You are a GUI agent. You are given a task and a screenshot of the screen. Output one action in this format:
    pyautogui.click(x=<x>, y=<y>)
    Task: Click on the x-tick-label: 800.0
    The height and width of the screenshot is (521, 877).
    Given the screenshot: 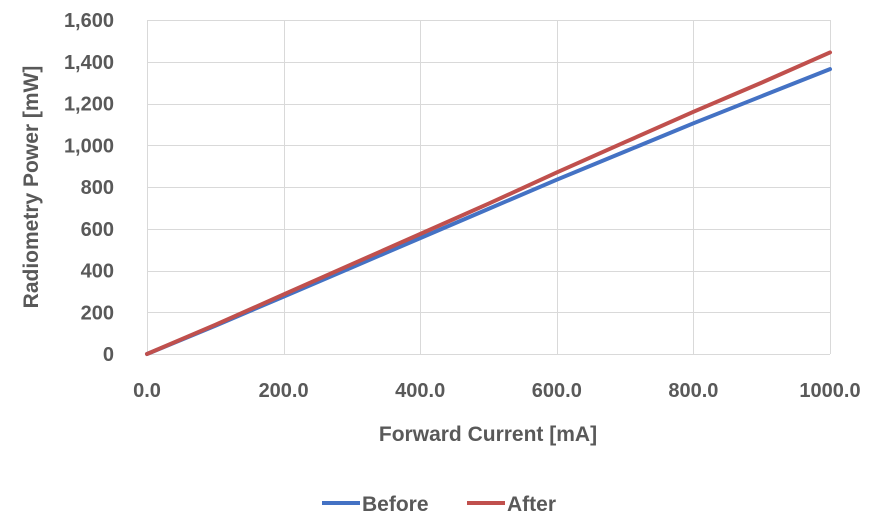 What is the action you would take?
    pyautogui.click(x=693, y=391)
    